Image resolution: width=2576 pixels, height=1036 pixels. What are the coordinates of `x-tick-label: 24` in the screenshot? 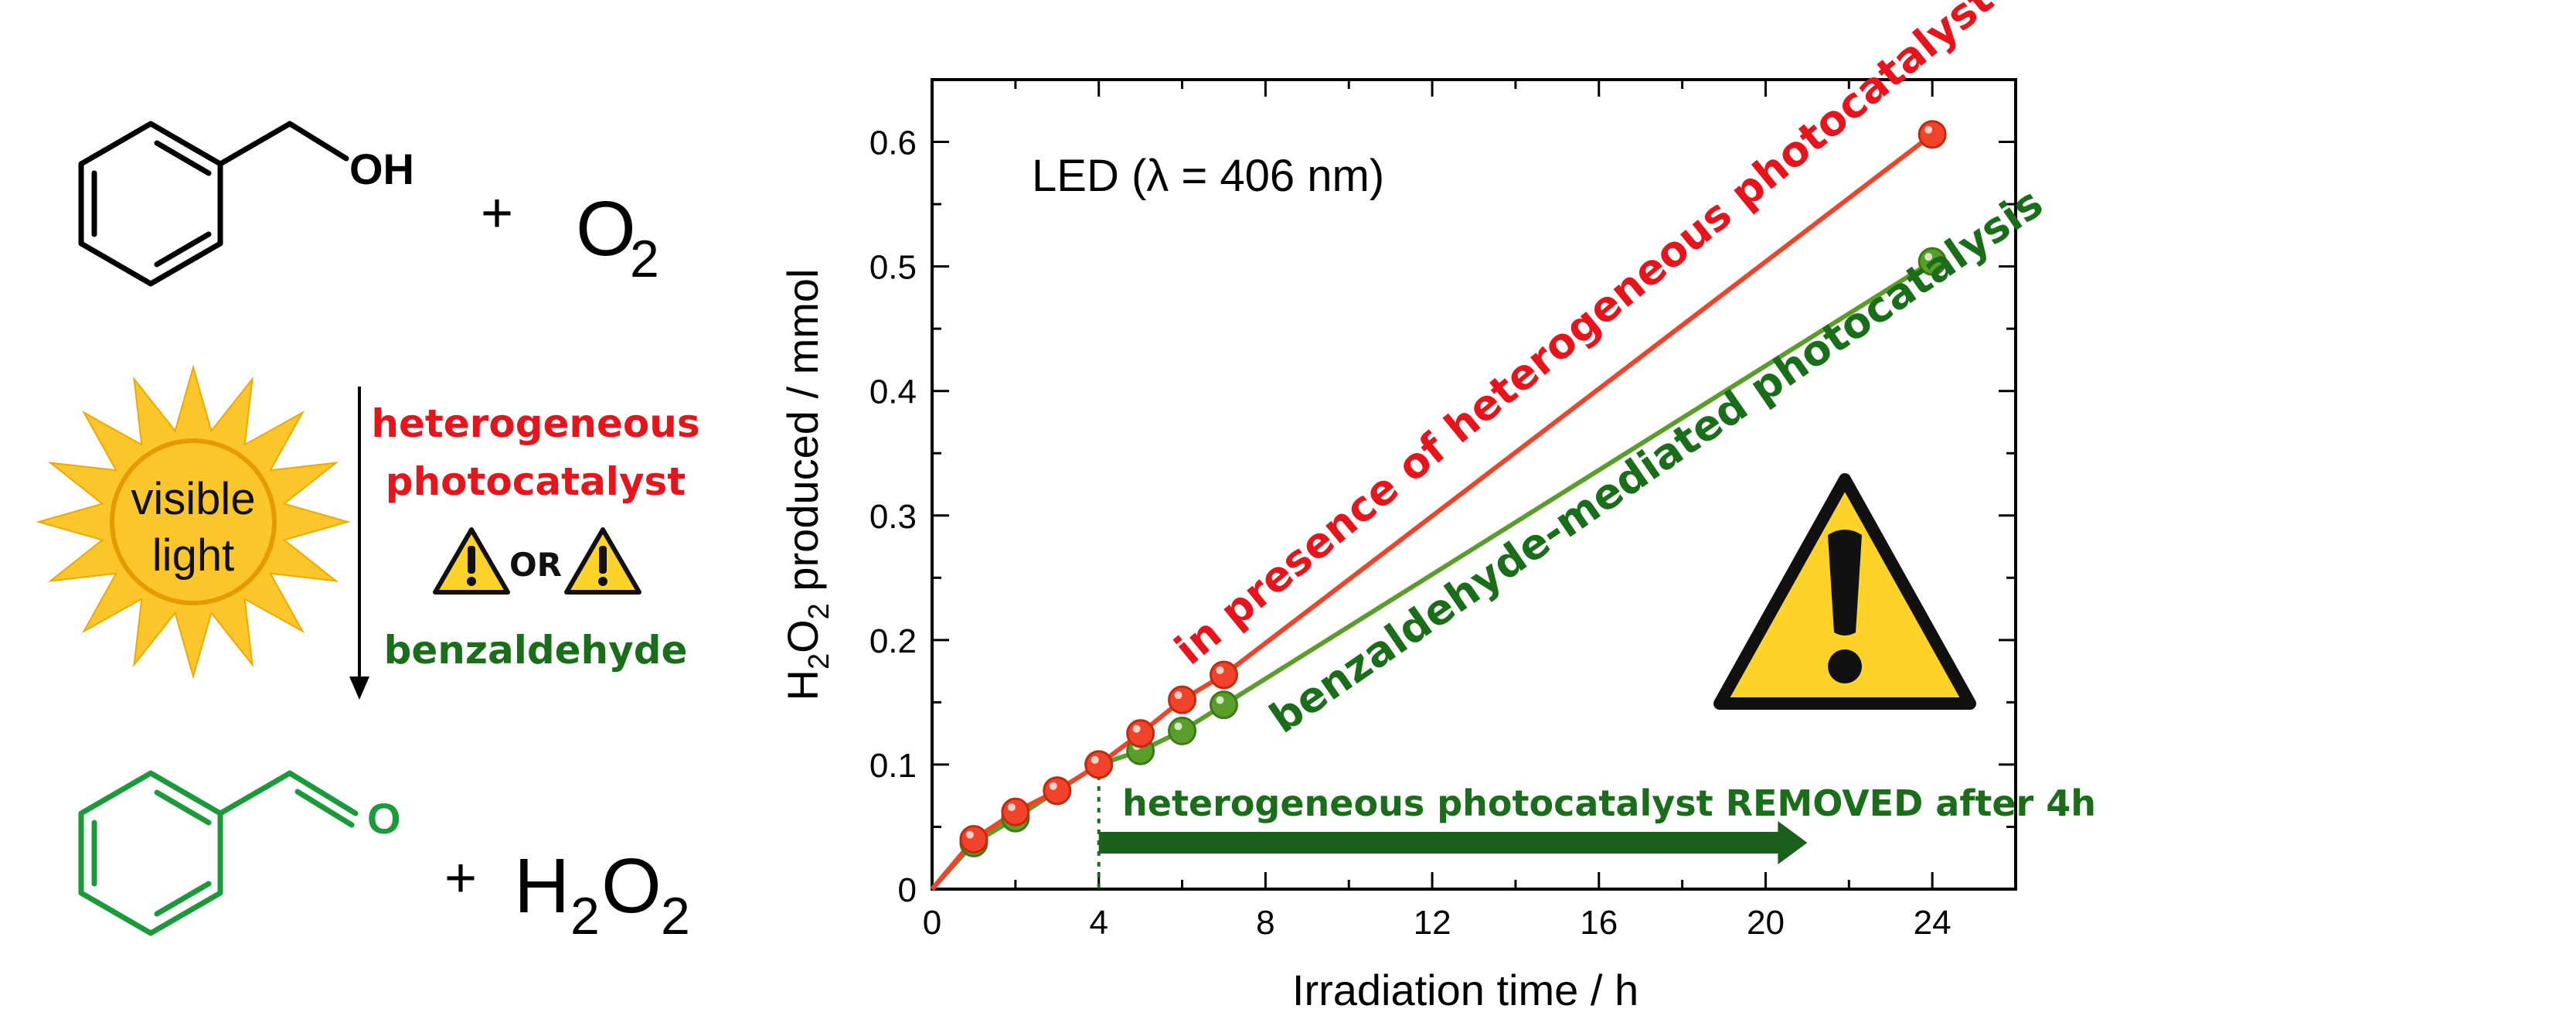 It's located at (1933, 923).